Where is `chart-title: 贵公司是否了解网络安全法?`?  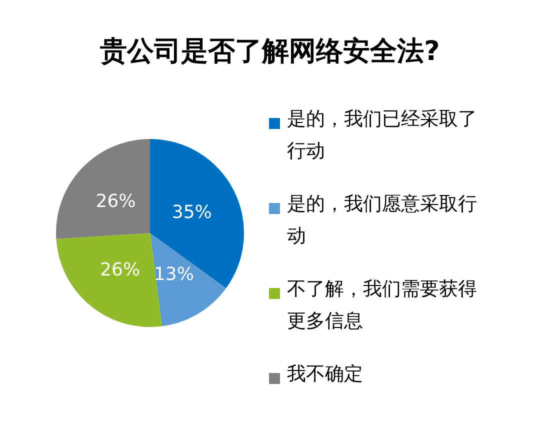
chart-title: 贵公司是否了解网络安全法? is located at coordinates (269, 51).